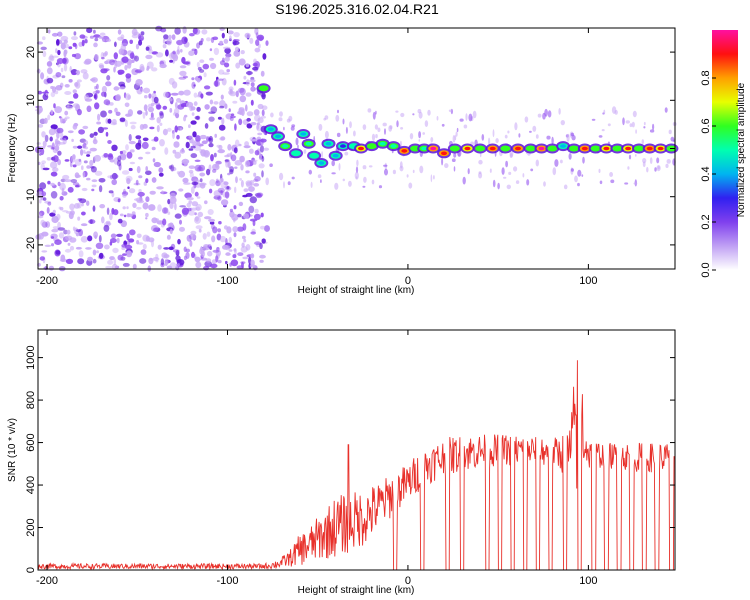 This screenshot has width=750, height=600. I want to click on signal-trace, so click(467, 125).